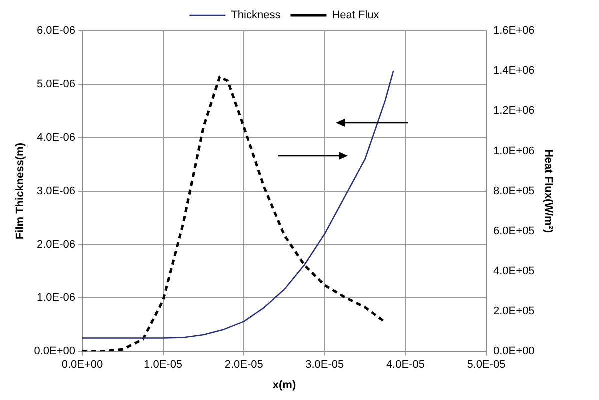 Image resolution: width=599 pixels, height=400 pixels. I want to click on y-tick-label: 2.0E-06, so click(56, 244).